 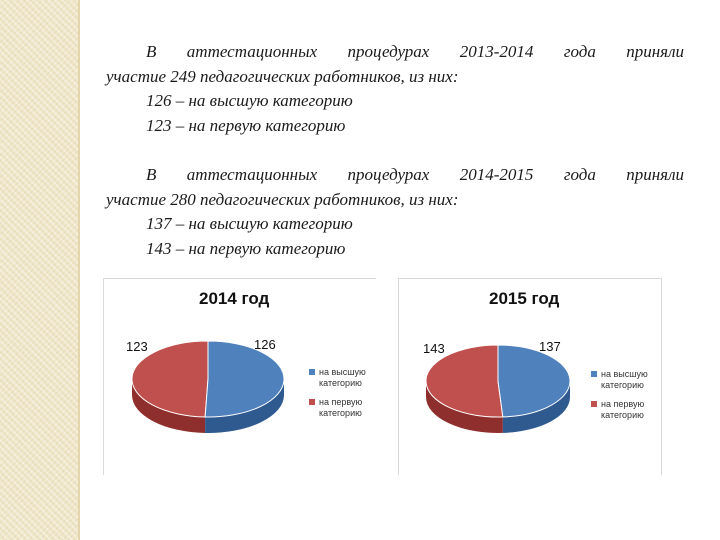 I want to click on pie-2014-slice-high-top, so click(x=244, y=379).